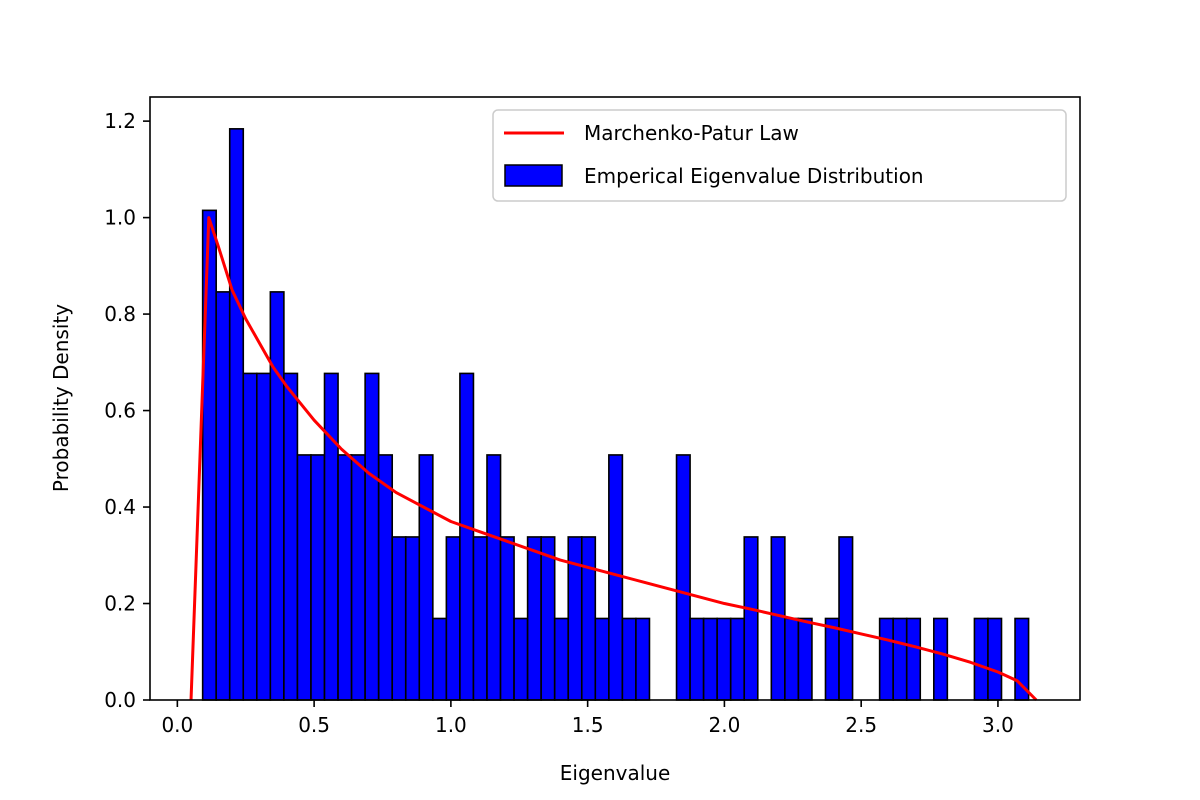 The image size is (1200, 800). What do you see at coordinates (120, 314) in the screenshot?
I see `y-tick-label: 0.8` at bounding box center [120, 314].